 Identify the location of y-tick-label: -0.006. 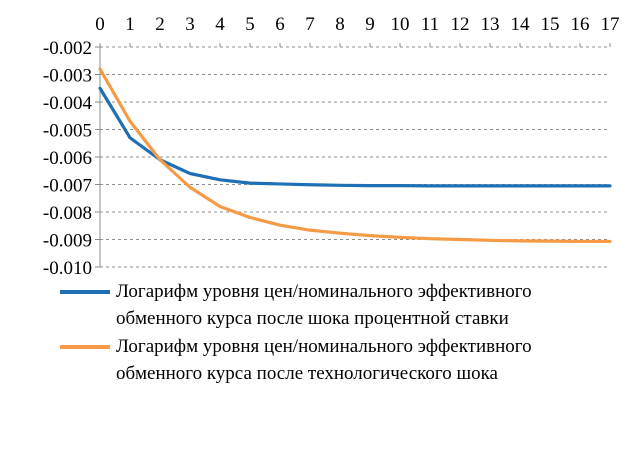
(67, 158).